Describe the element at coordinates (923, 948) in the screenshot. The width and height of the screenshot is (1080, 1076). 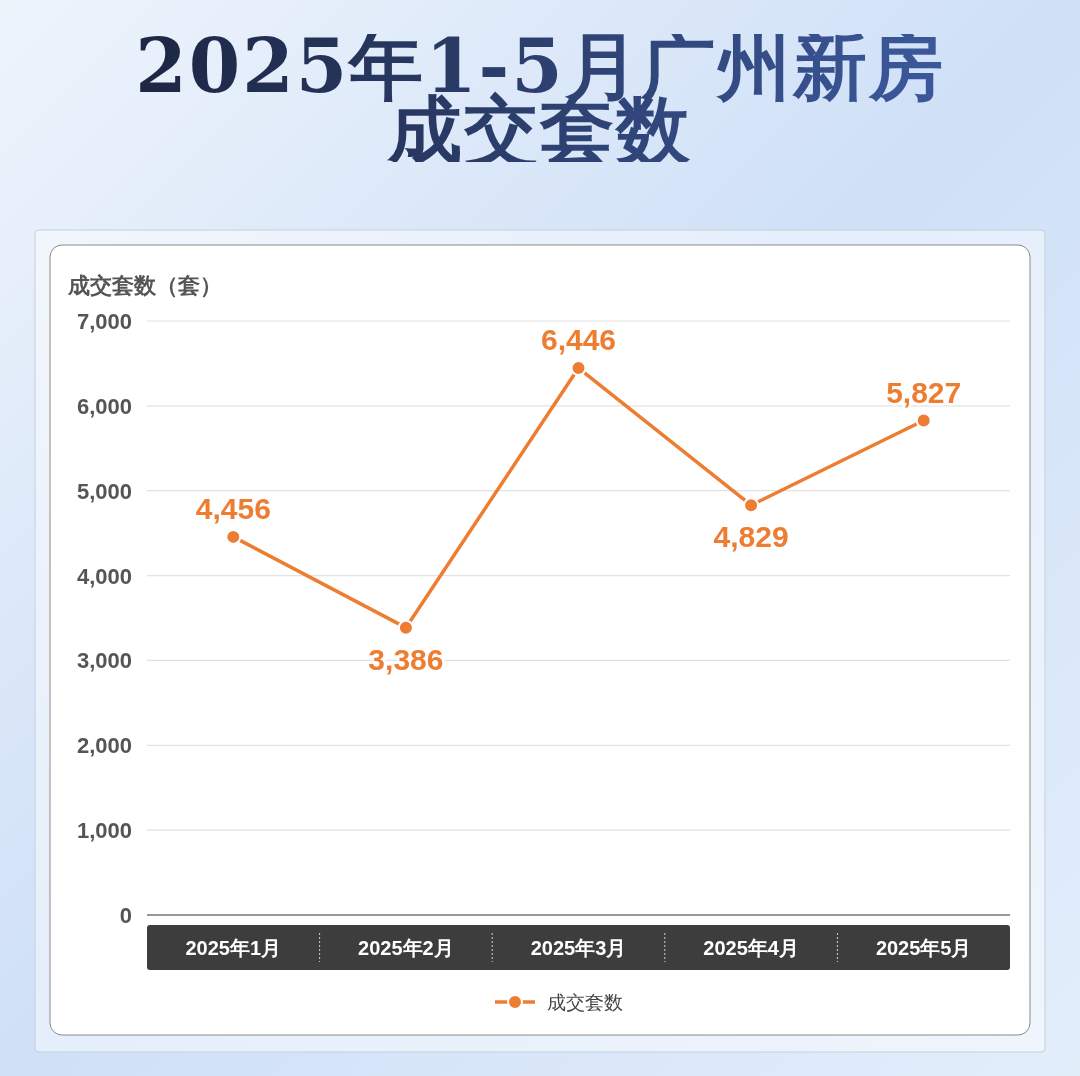
I see `x-tick-label: 2025年5月` at that location.